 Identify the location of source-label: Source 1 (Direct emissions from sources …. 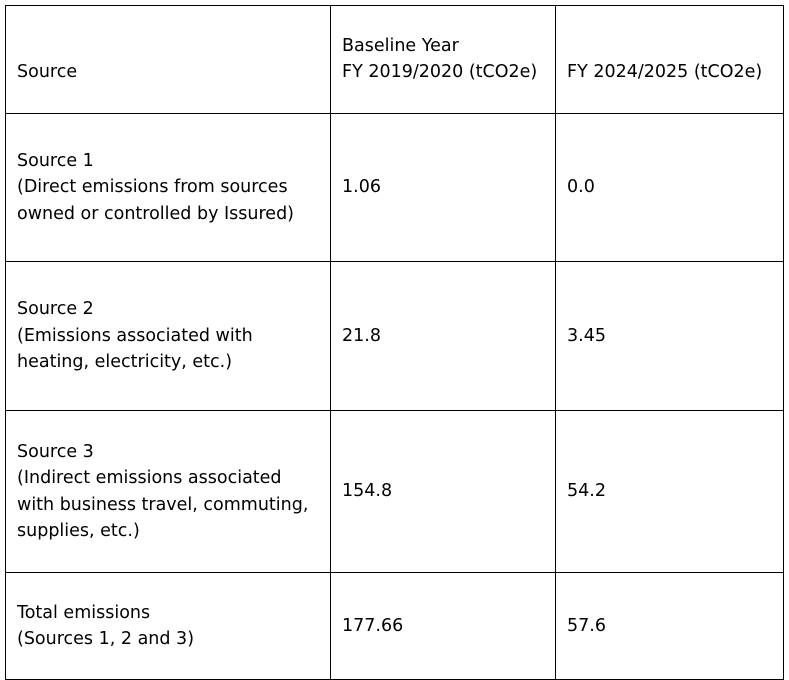
(156, 187).